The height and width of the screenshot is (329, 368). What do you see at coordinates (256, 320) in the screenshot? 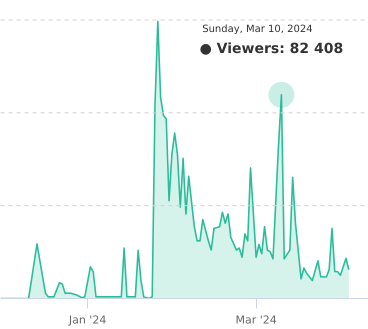
I see `x-tick-label: Mar '24` at bounding box center [256, 320].